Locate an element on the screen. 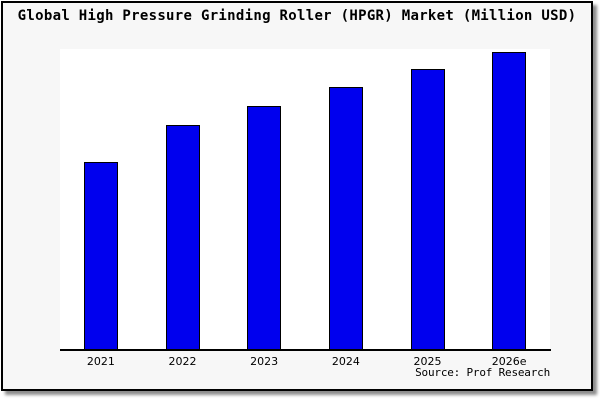 The height and width of the screenshot is (400, 600). x-tick-label-2023: 2023 is located at coordinates (264, 361).